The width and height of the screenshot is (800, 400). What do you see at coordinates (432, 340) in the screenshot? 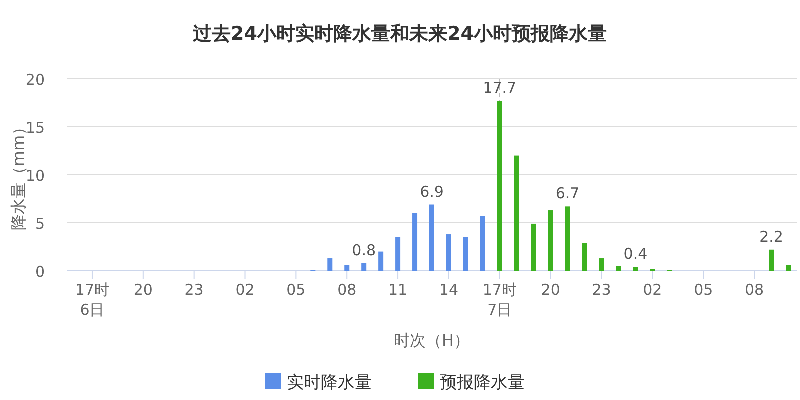
I see `x-axis-title: 时次（H）` at bounding box center [432, 340].